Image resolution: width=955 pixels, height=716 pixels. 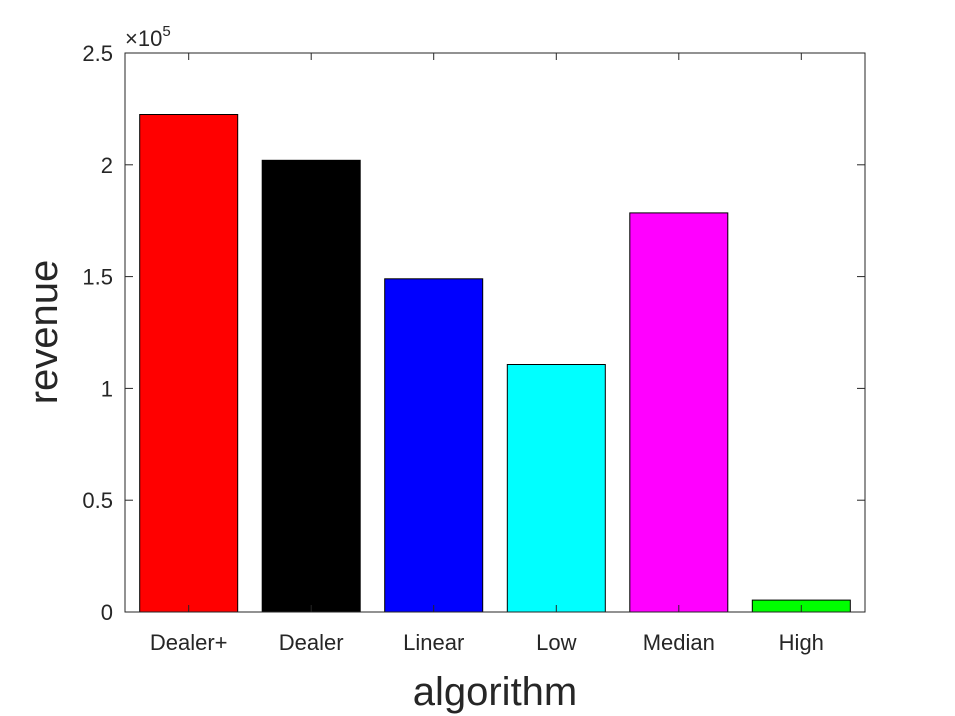 What do you see at coordinates (311, 386) in the screenshot?
I see `bar-dealer` at bounding box center [311, 386].